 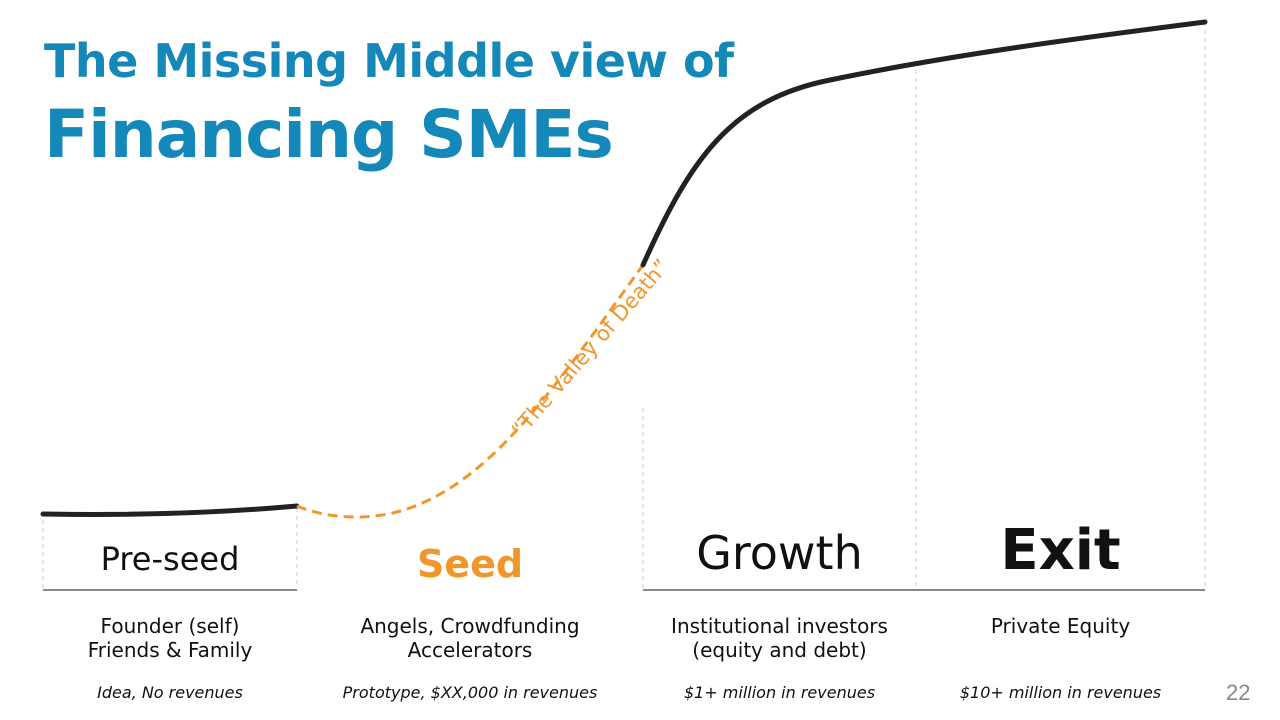 I want to click on investors-preseed-line1: Founder (self), so click(x=170, y=626).